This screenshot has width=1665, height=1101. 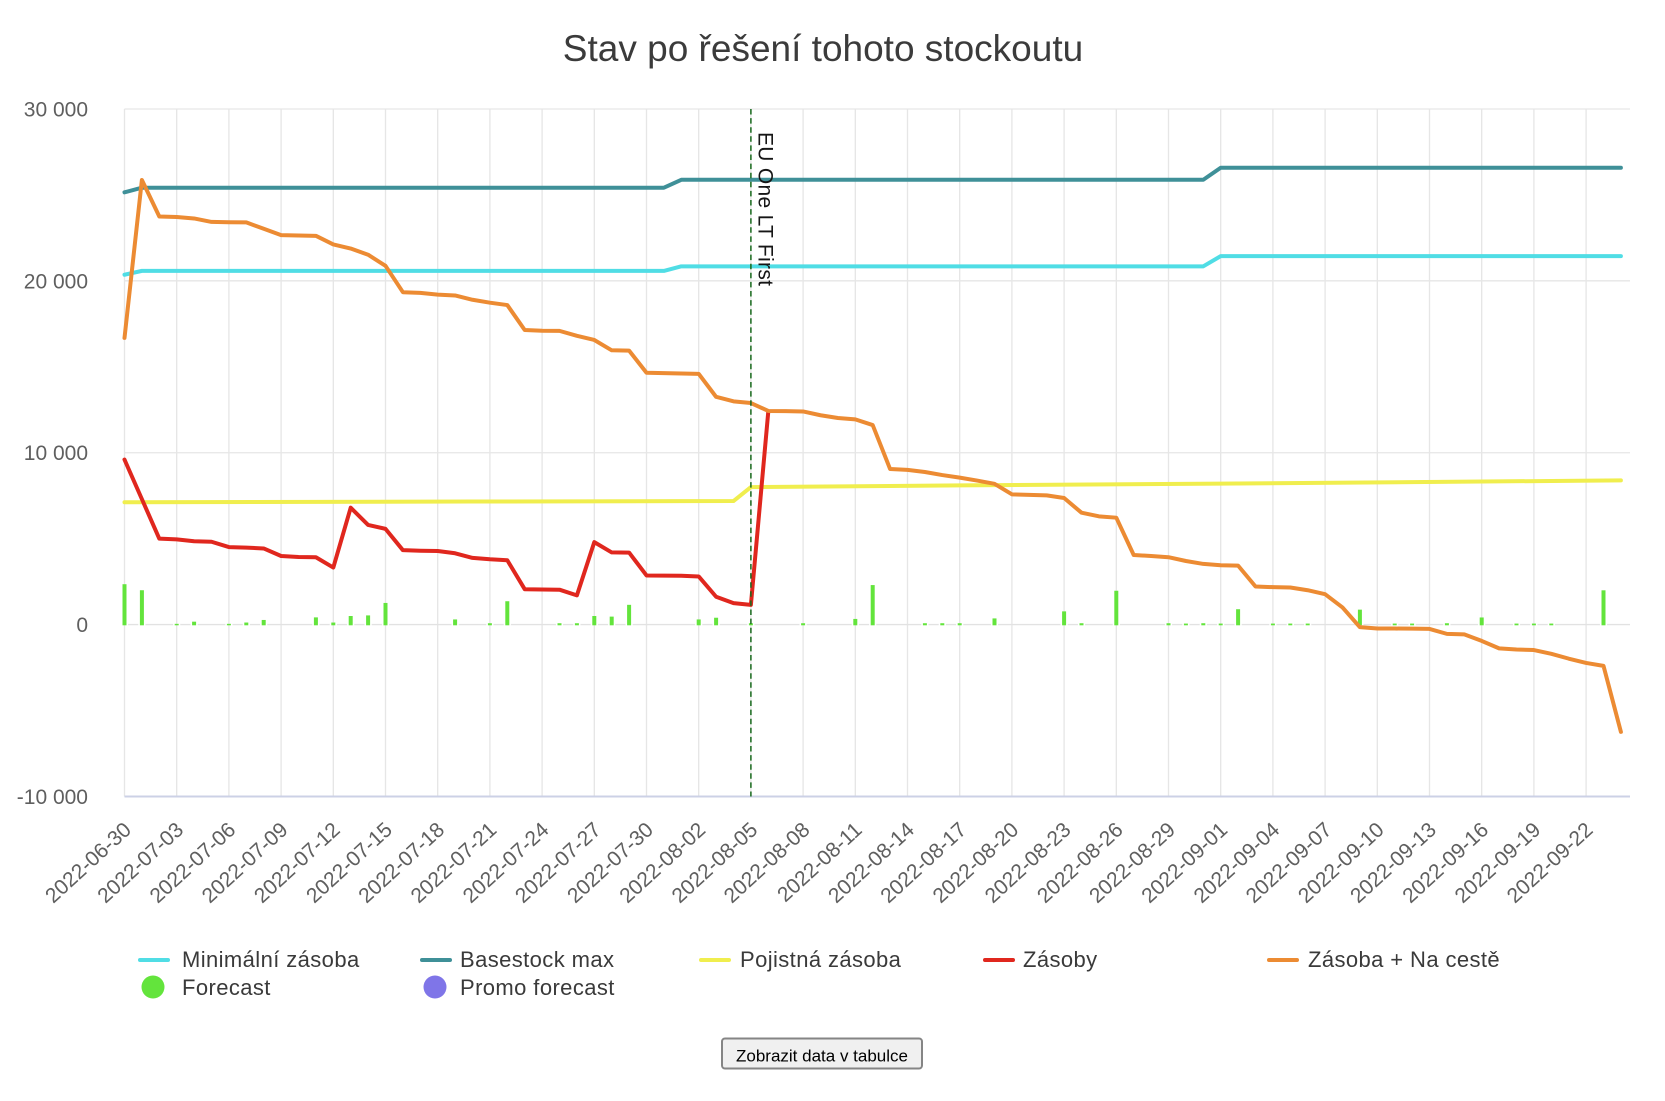 I want to click on svg-text: 10 000, so click(x=56, y=453).